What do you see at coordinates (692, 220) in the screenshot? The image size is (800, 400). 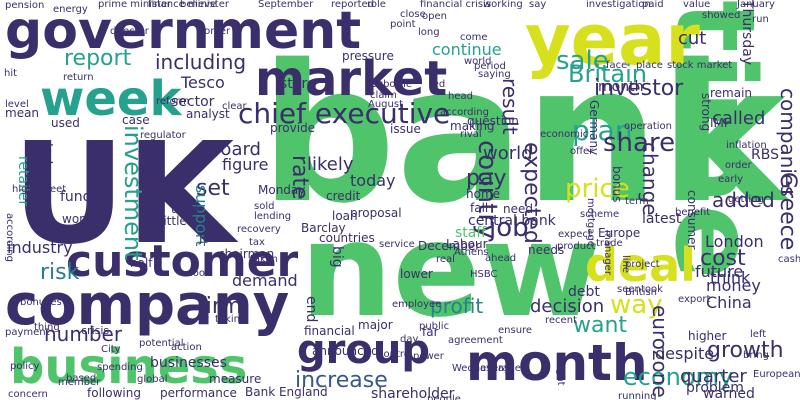 I see `word-consumer: consumer` at bounding box center [692, 220].